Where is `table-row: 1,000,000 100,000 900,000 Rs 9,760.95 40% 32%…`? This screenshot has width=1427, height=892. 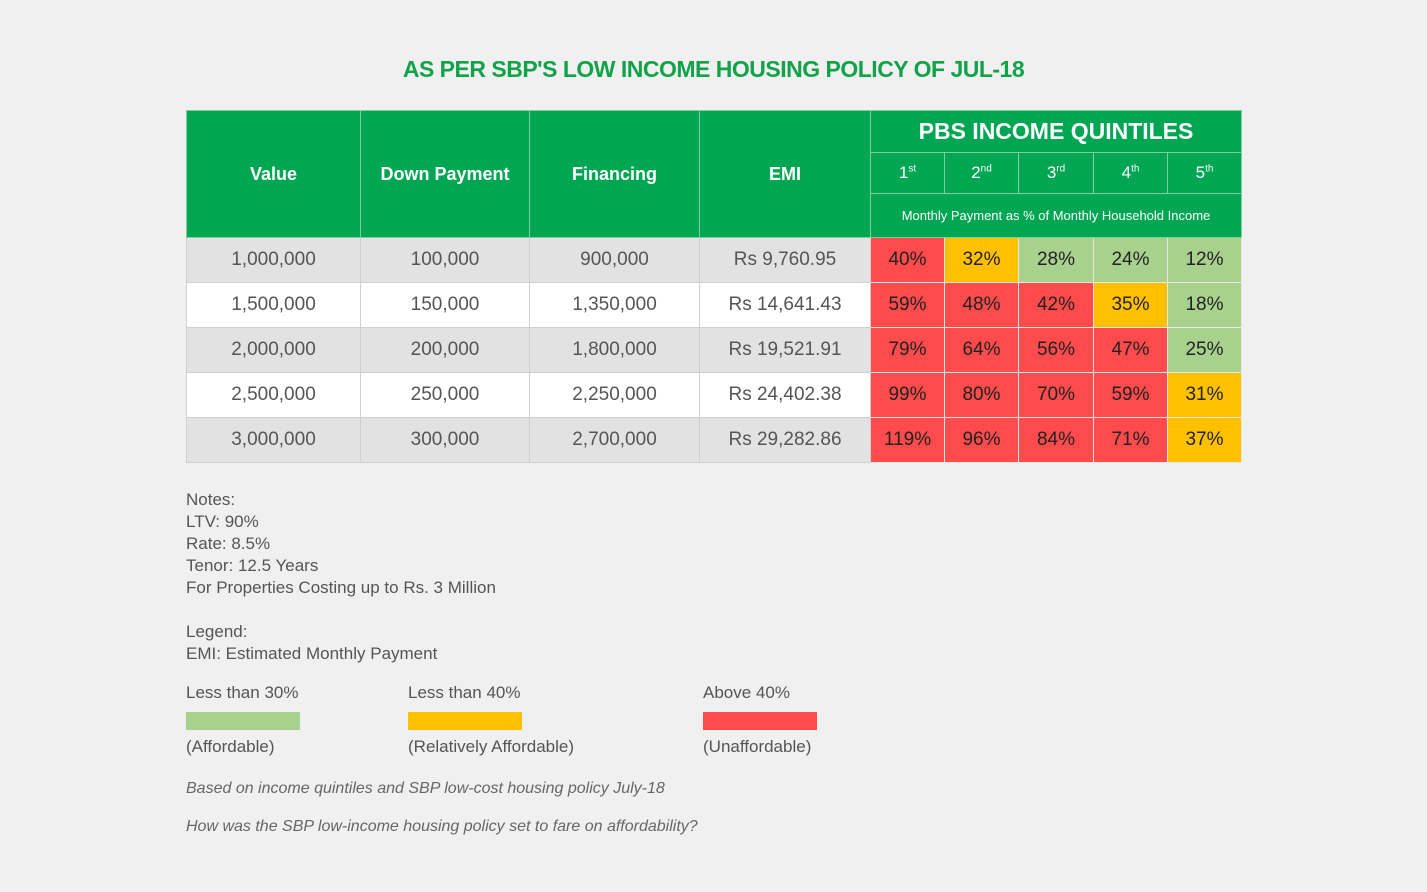
table-row: 1,000,000 100,000 900,000 Rs 9,760.95 40% 32%… is located at coordinates (714, 260).